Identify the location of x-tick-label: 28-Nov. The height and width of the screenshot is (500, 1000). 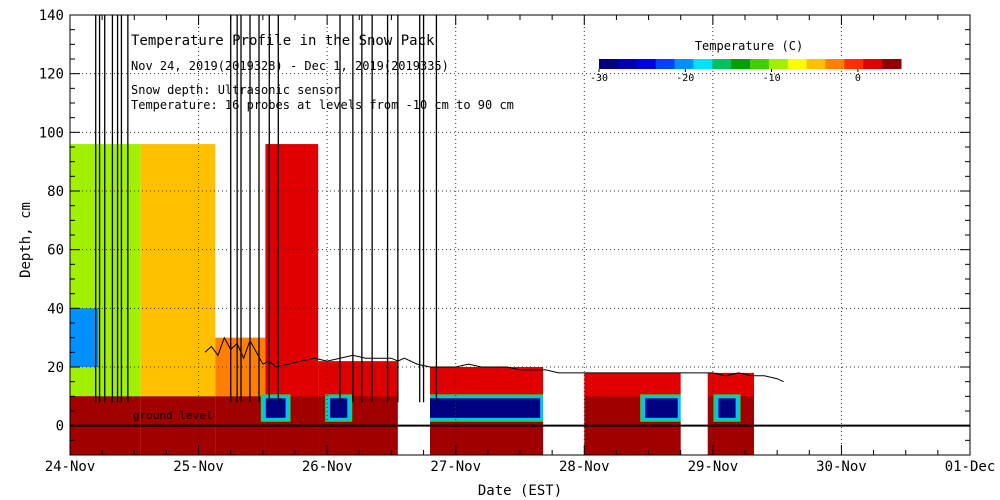
(584, 467).